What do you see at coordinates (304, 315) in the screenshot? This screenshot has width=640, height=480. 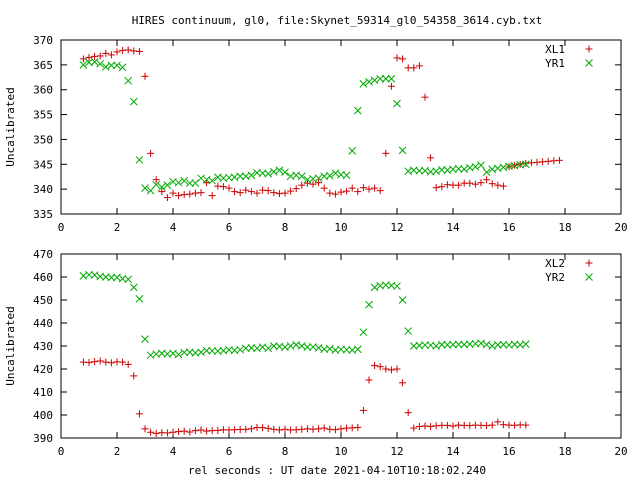 I see `series-YR2` at bounding box center [304, 315].